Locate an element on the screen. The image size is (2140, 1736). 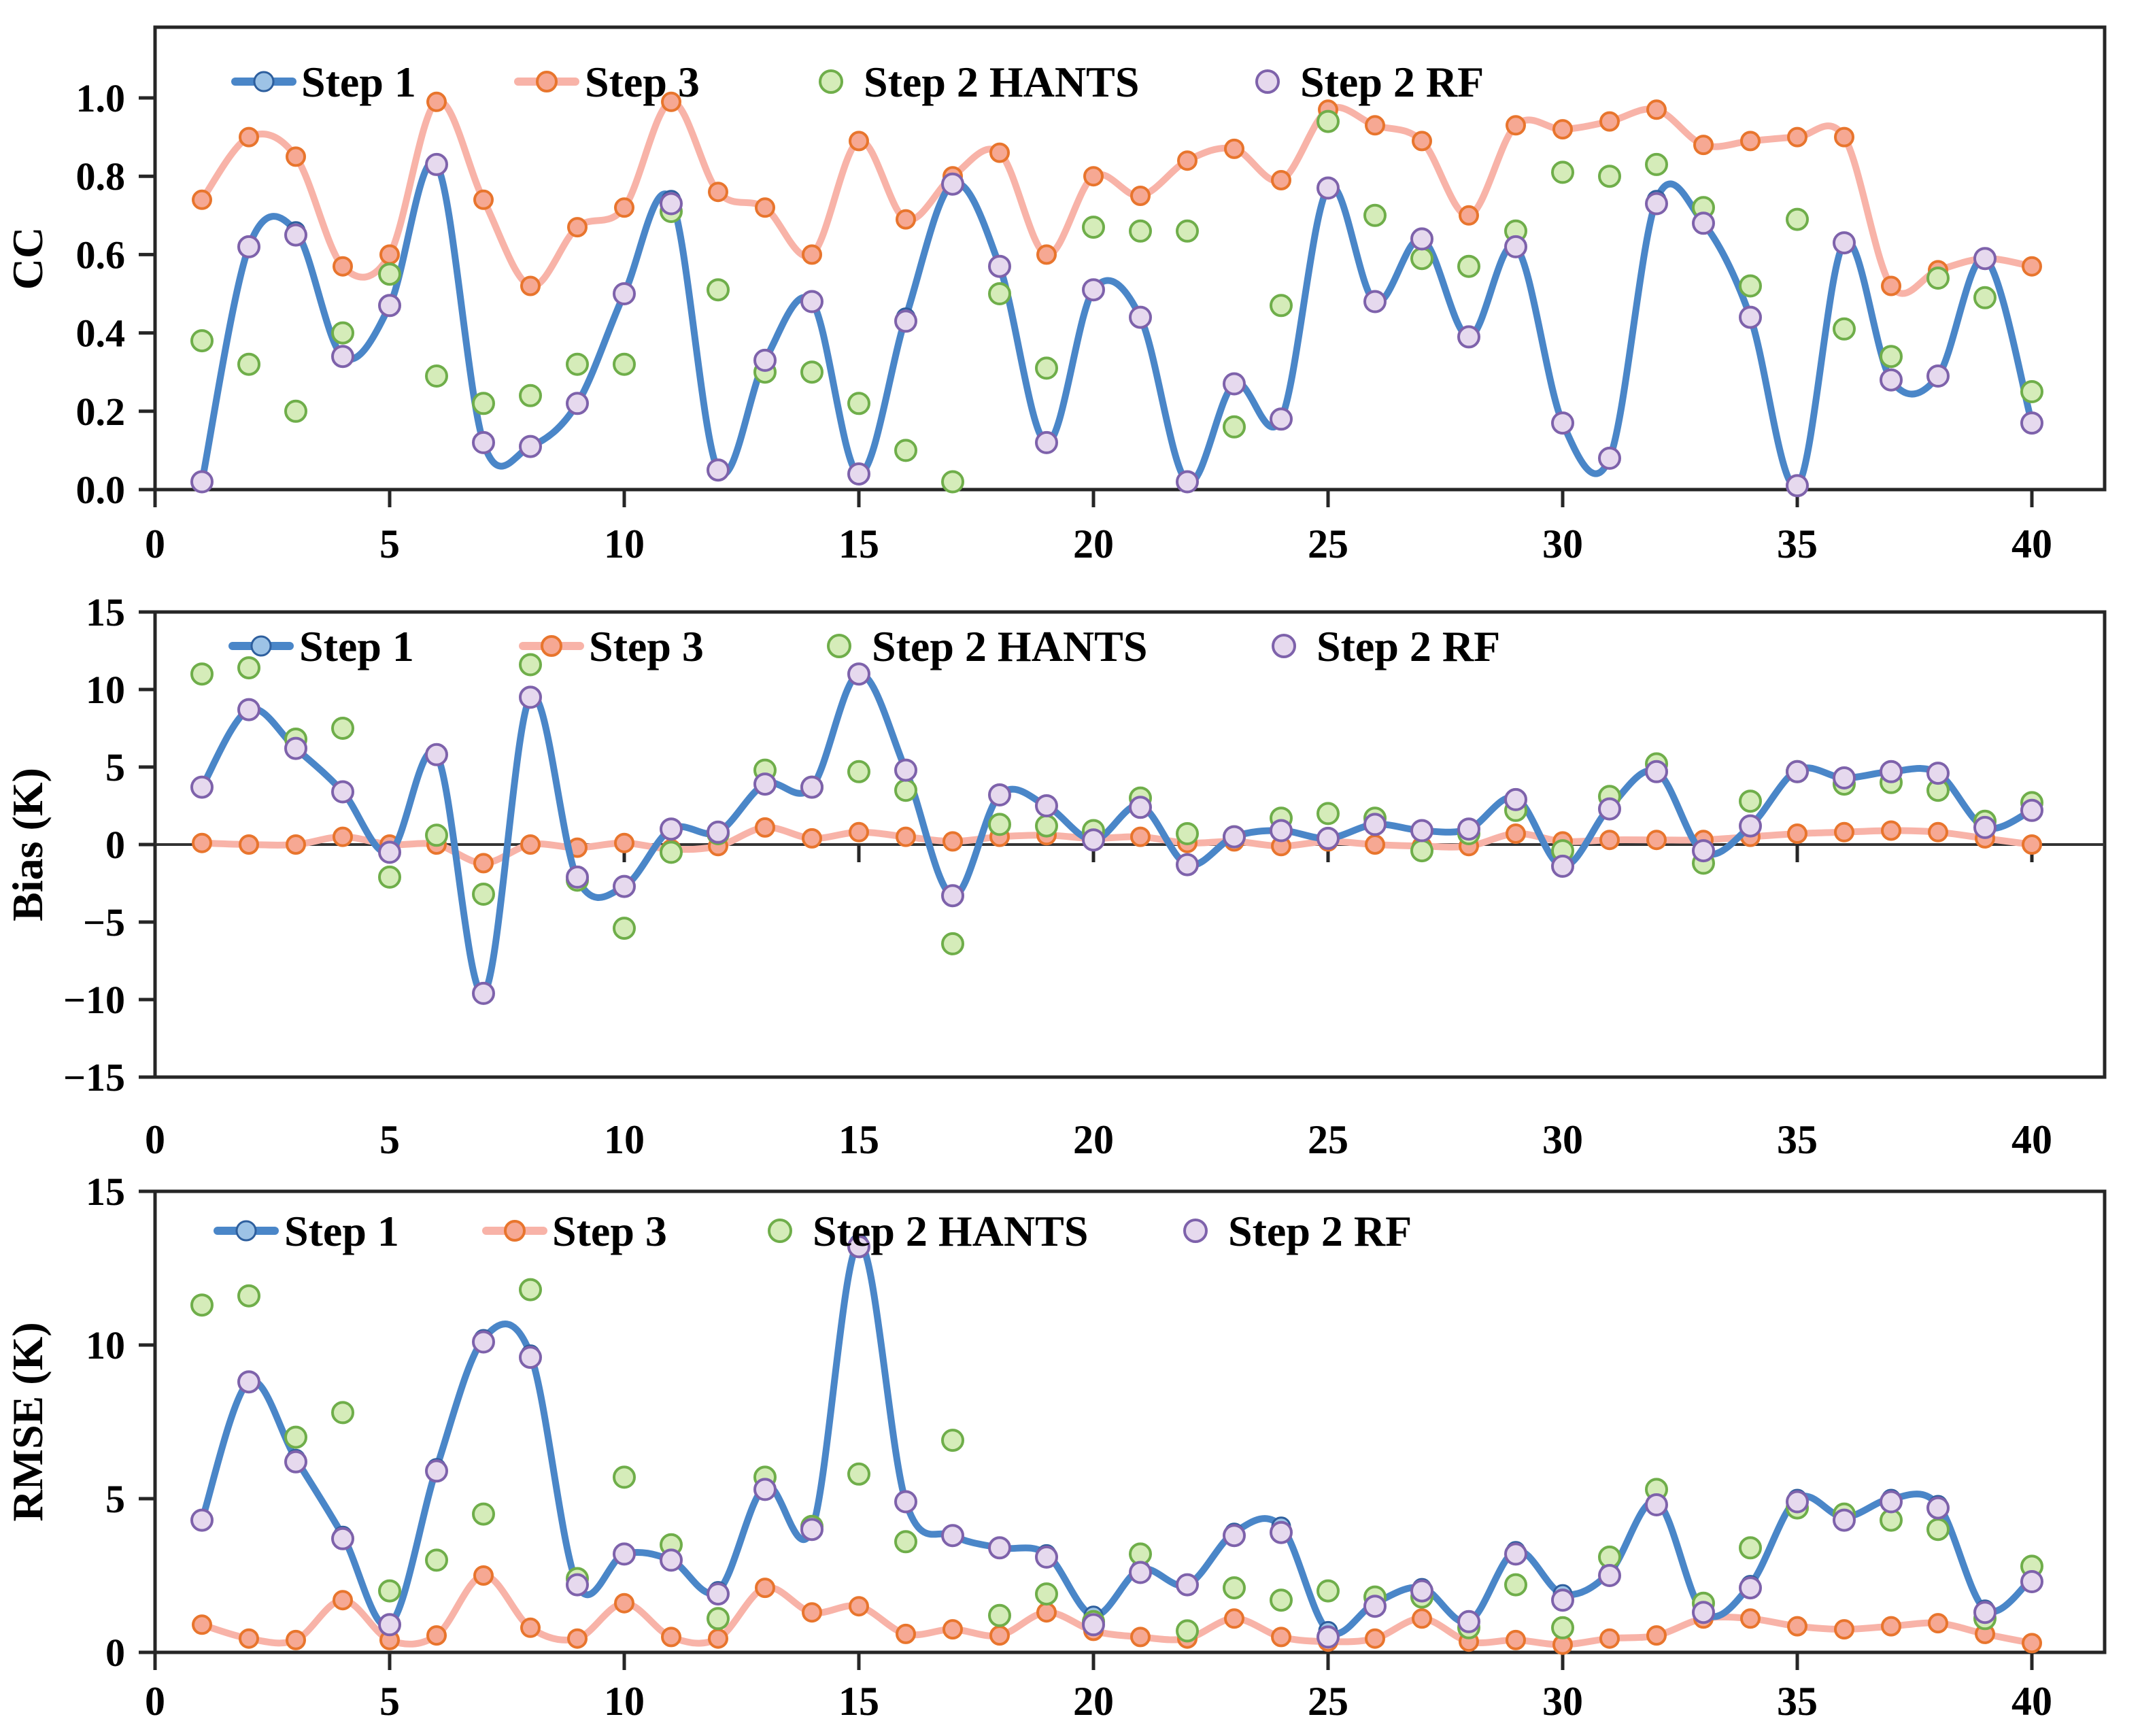
cc-ytick-label: 0.6 is located at coordinates (101, 255).